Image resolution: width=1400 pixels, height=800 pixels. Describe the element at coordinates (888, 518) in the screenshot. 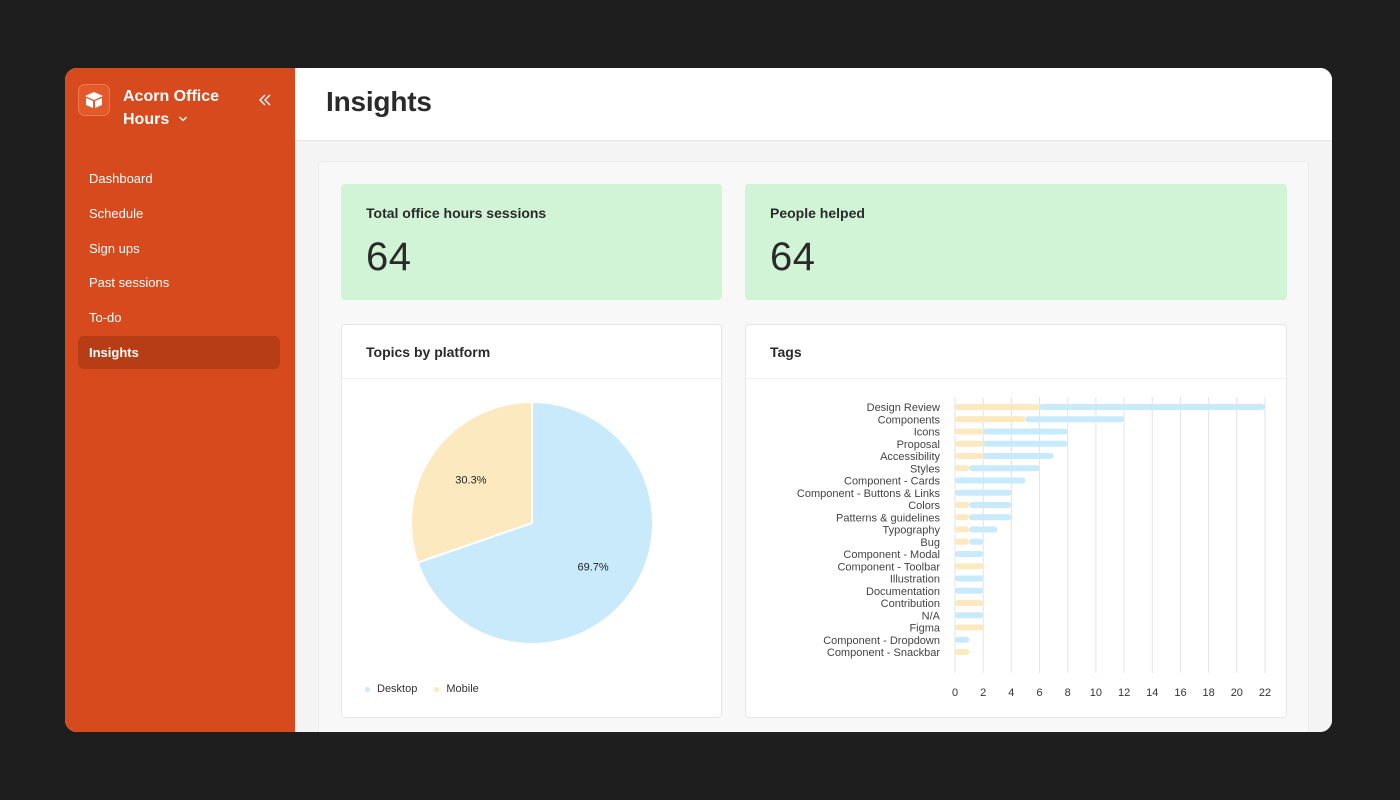

I see `y-category-label: Patterns & guidelines` at that location.